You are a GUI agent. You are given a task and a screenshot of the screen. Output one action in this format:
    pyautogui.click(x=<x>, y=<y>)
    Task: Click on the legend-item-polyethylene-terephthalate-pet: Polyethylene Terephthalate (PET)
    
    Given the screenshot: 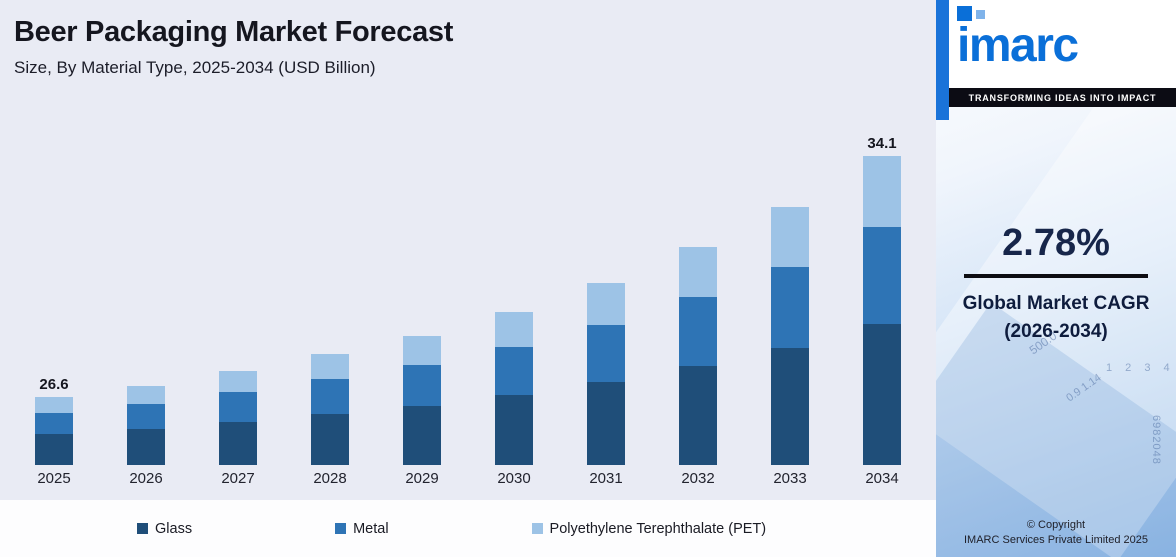 What is the action you would take?
    pyautogui.click(x=649, y=528)
    